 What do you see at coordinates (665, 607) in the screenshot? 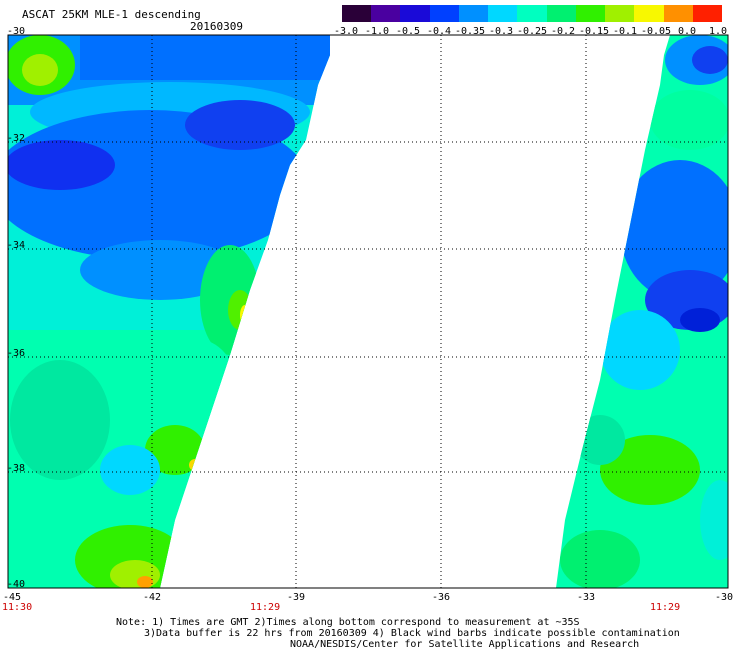
I see `time-right-mid: 11:29` at bounding box center [665, 607].